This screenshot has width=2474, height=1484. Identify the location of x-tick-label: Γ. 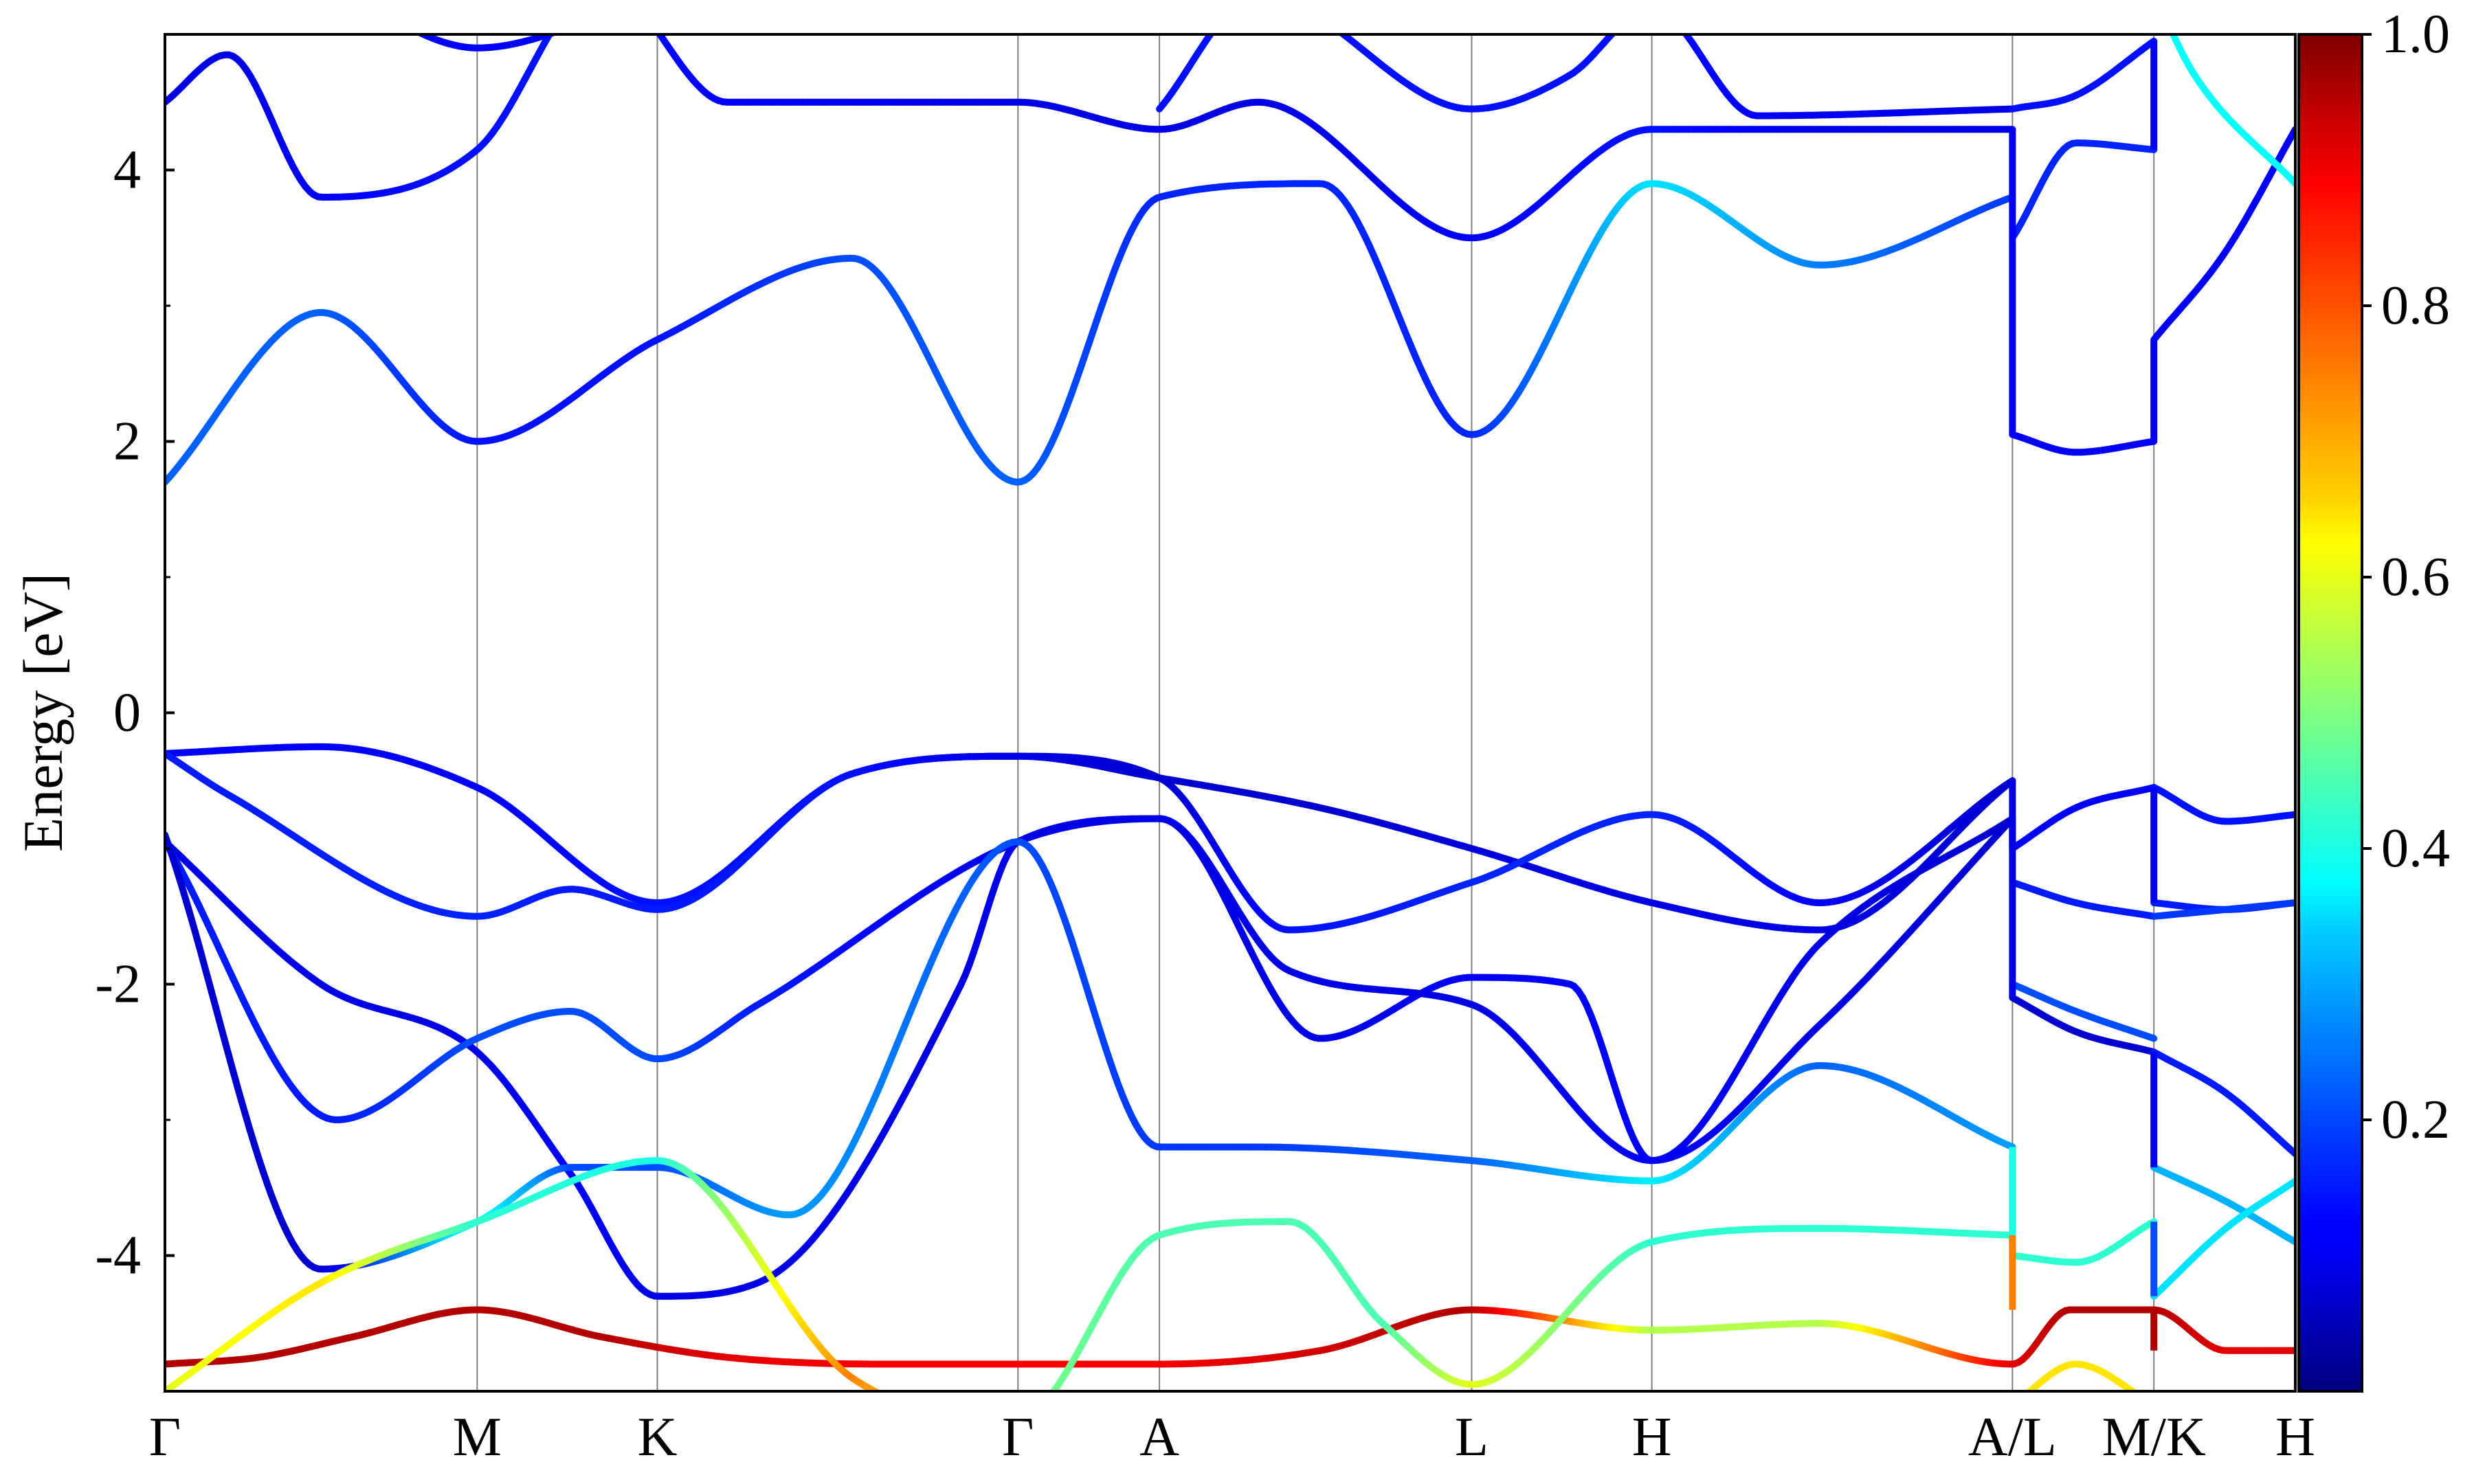
(165, 1437).